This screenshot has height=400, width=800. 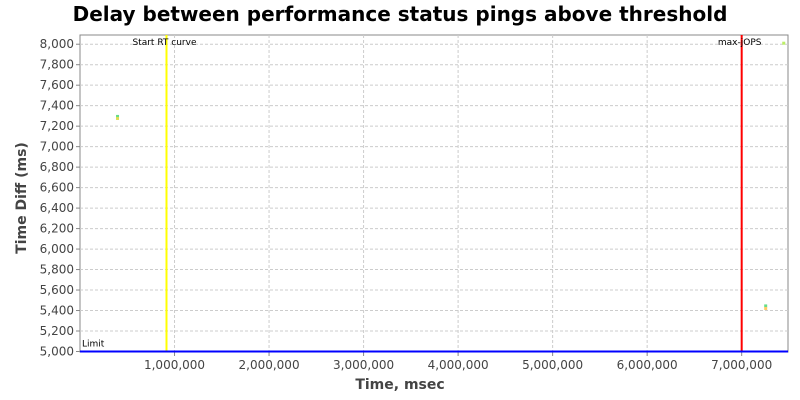 I want to click on y-tick-label: 6,000, so click(x=57, y=249).